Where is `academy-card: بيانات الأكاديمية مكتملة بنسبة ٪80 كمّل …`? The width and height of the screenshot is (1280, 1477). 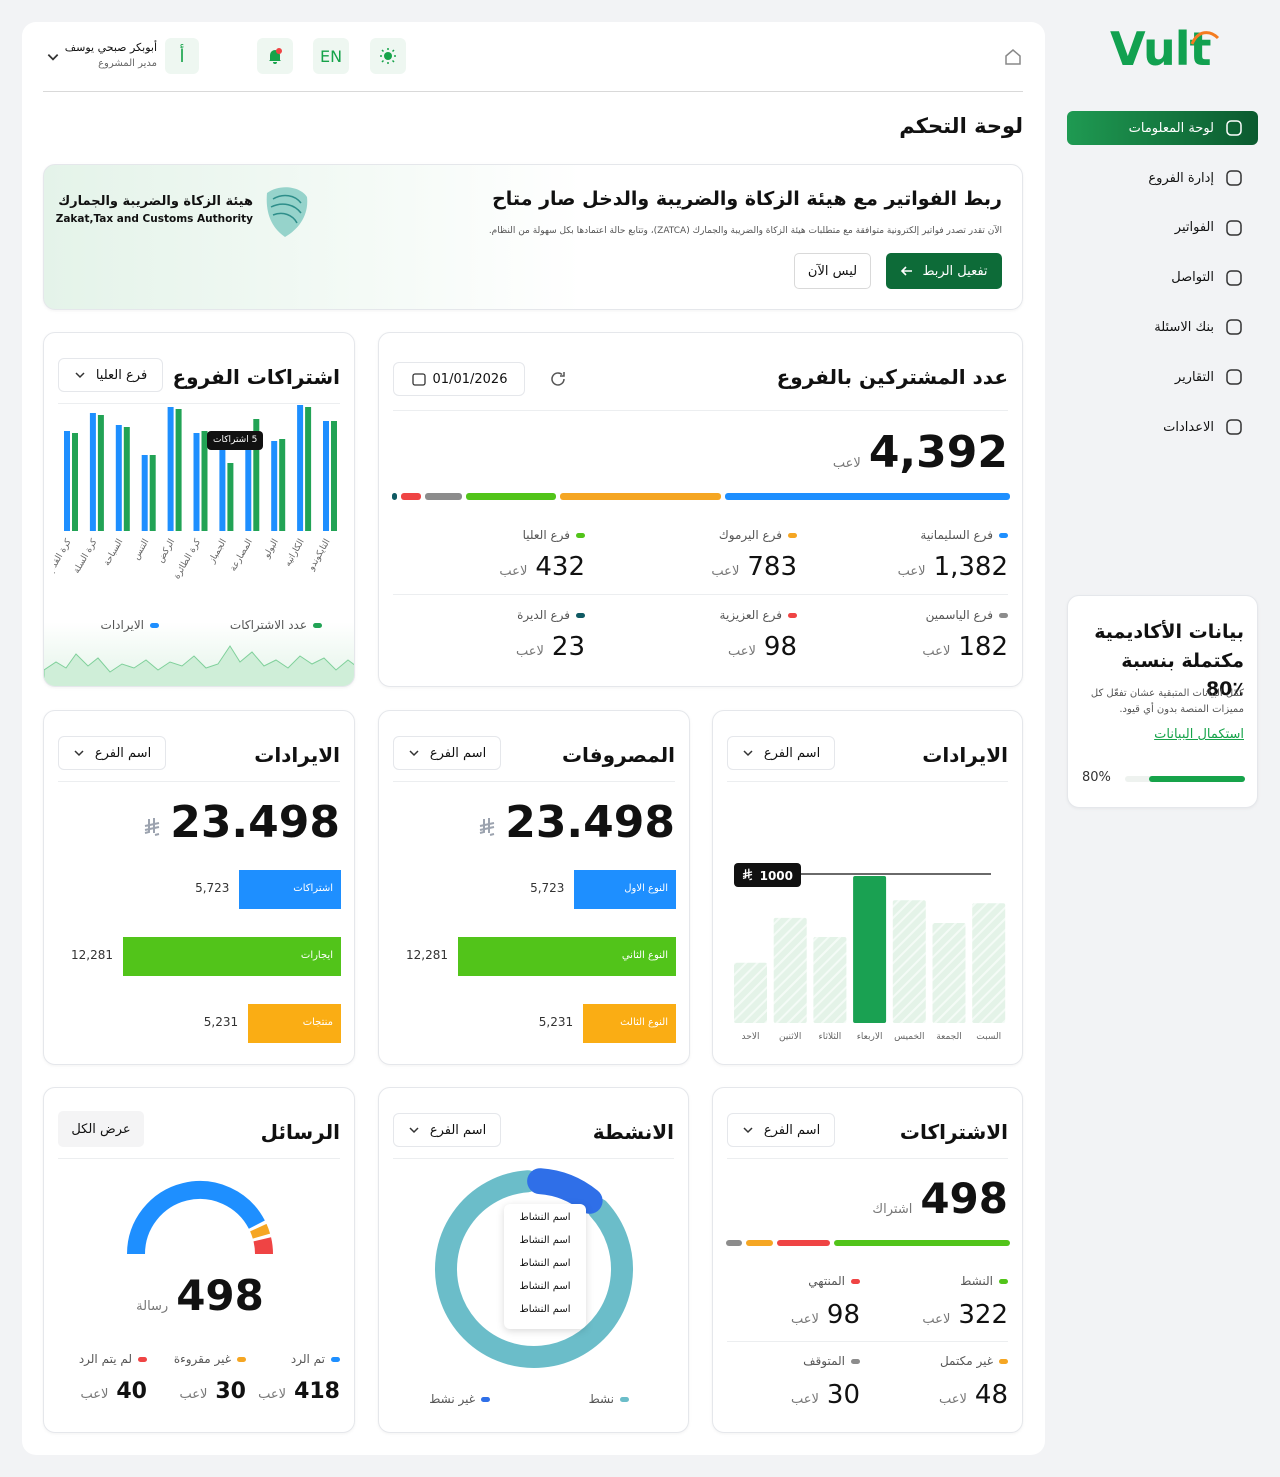 academy-card: بيانات الأكاديمية مكتملة بنسبة ٪80 كمّل … is located at coordinates (1162, 701).